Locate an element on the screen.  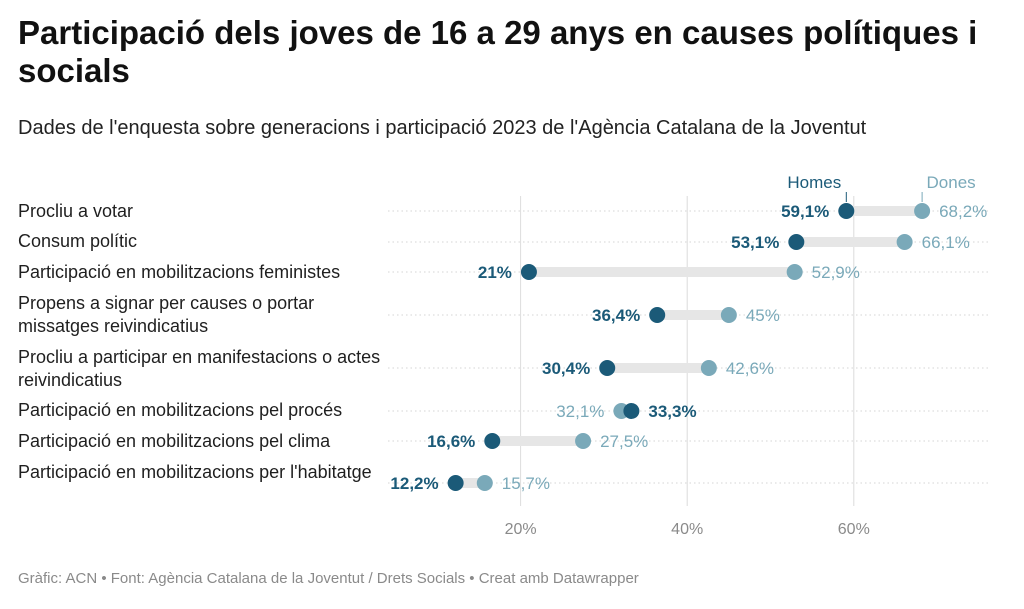
value-label-dones: 15,7% is located at coordinates (526, 483).